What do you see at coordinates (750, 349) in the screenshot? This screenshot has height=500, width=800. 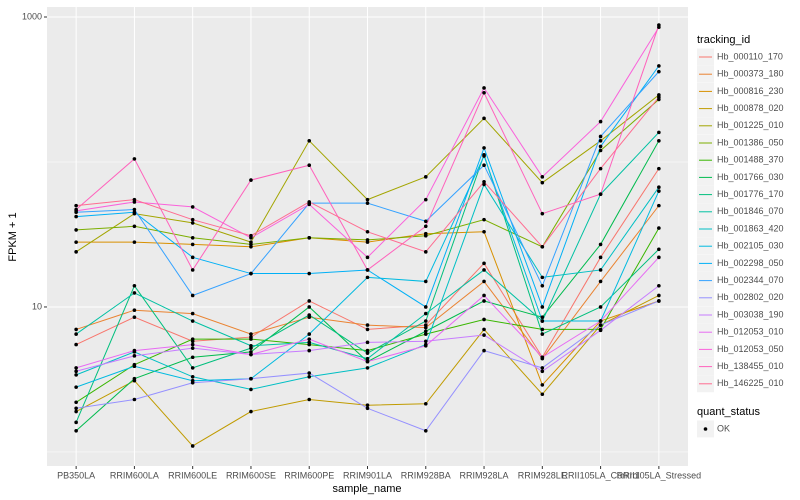 I see `legend-label: Hb_012053_050` at bounding box center [750, 349].